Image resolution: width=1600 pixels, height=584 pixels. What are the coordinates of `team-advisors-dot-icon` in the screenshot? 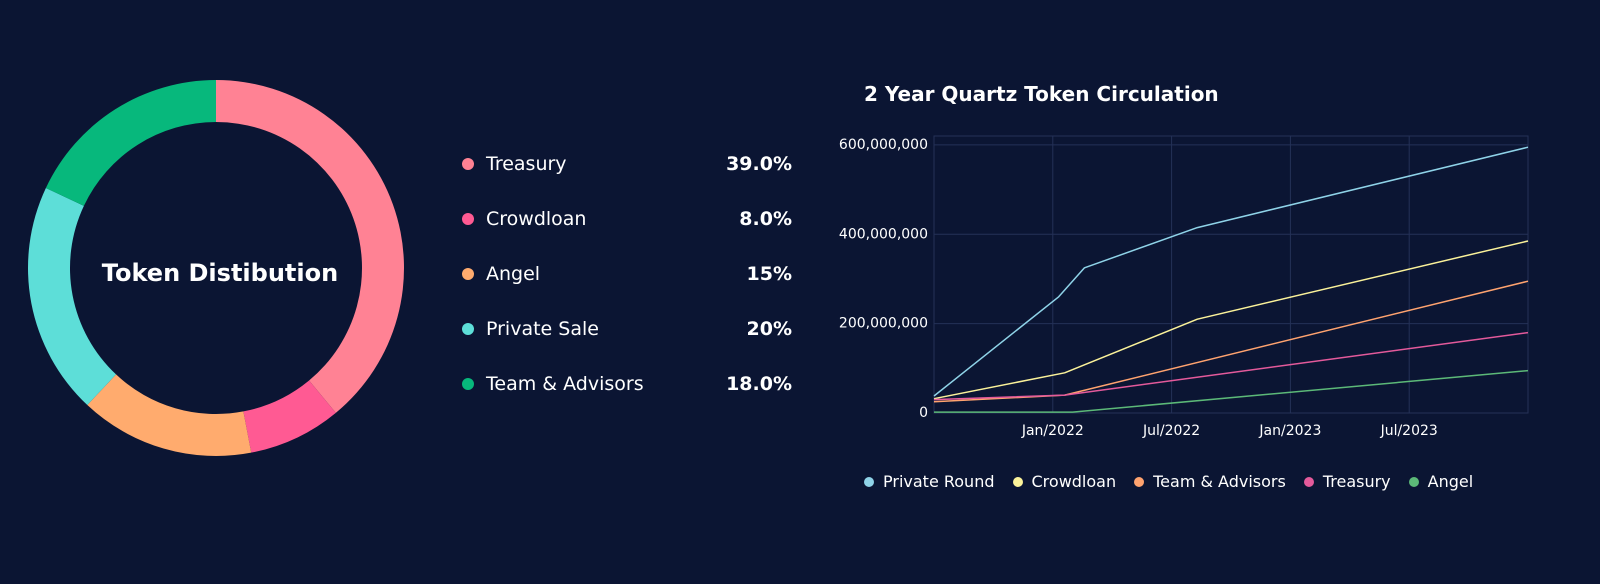 It's located at (468, 383).